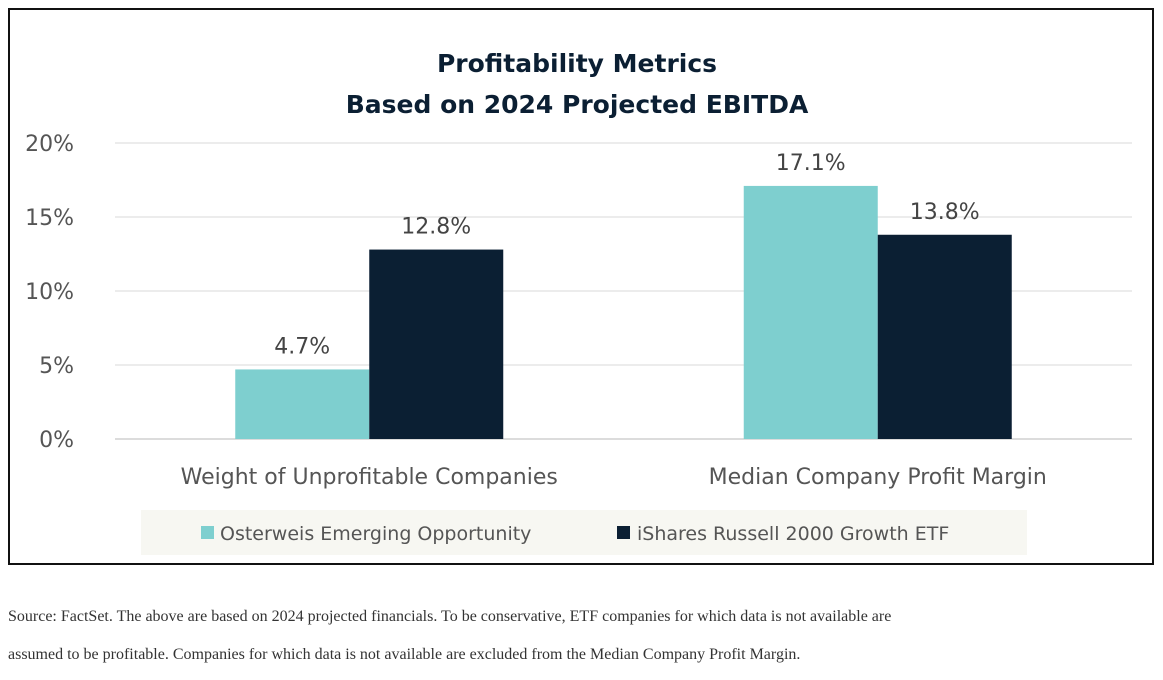  I want to click on category-label-0: Weight of Unprofitable Companies, so click(369, 477).